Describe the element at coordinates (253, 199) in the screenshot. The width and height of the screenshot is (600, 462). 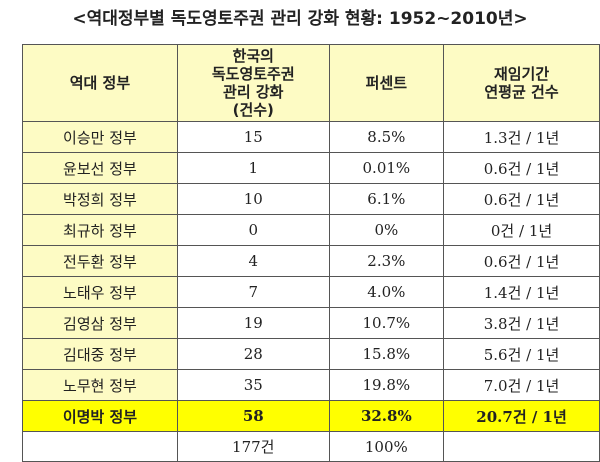
I see `cell-cases: 10` at that location.